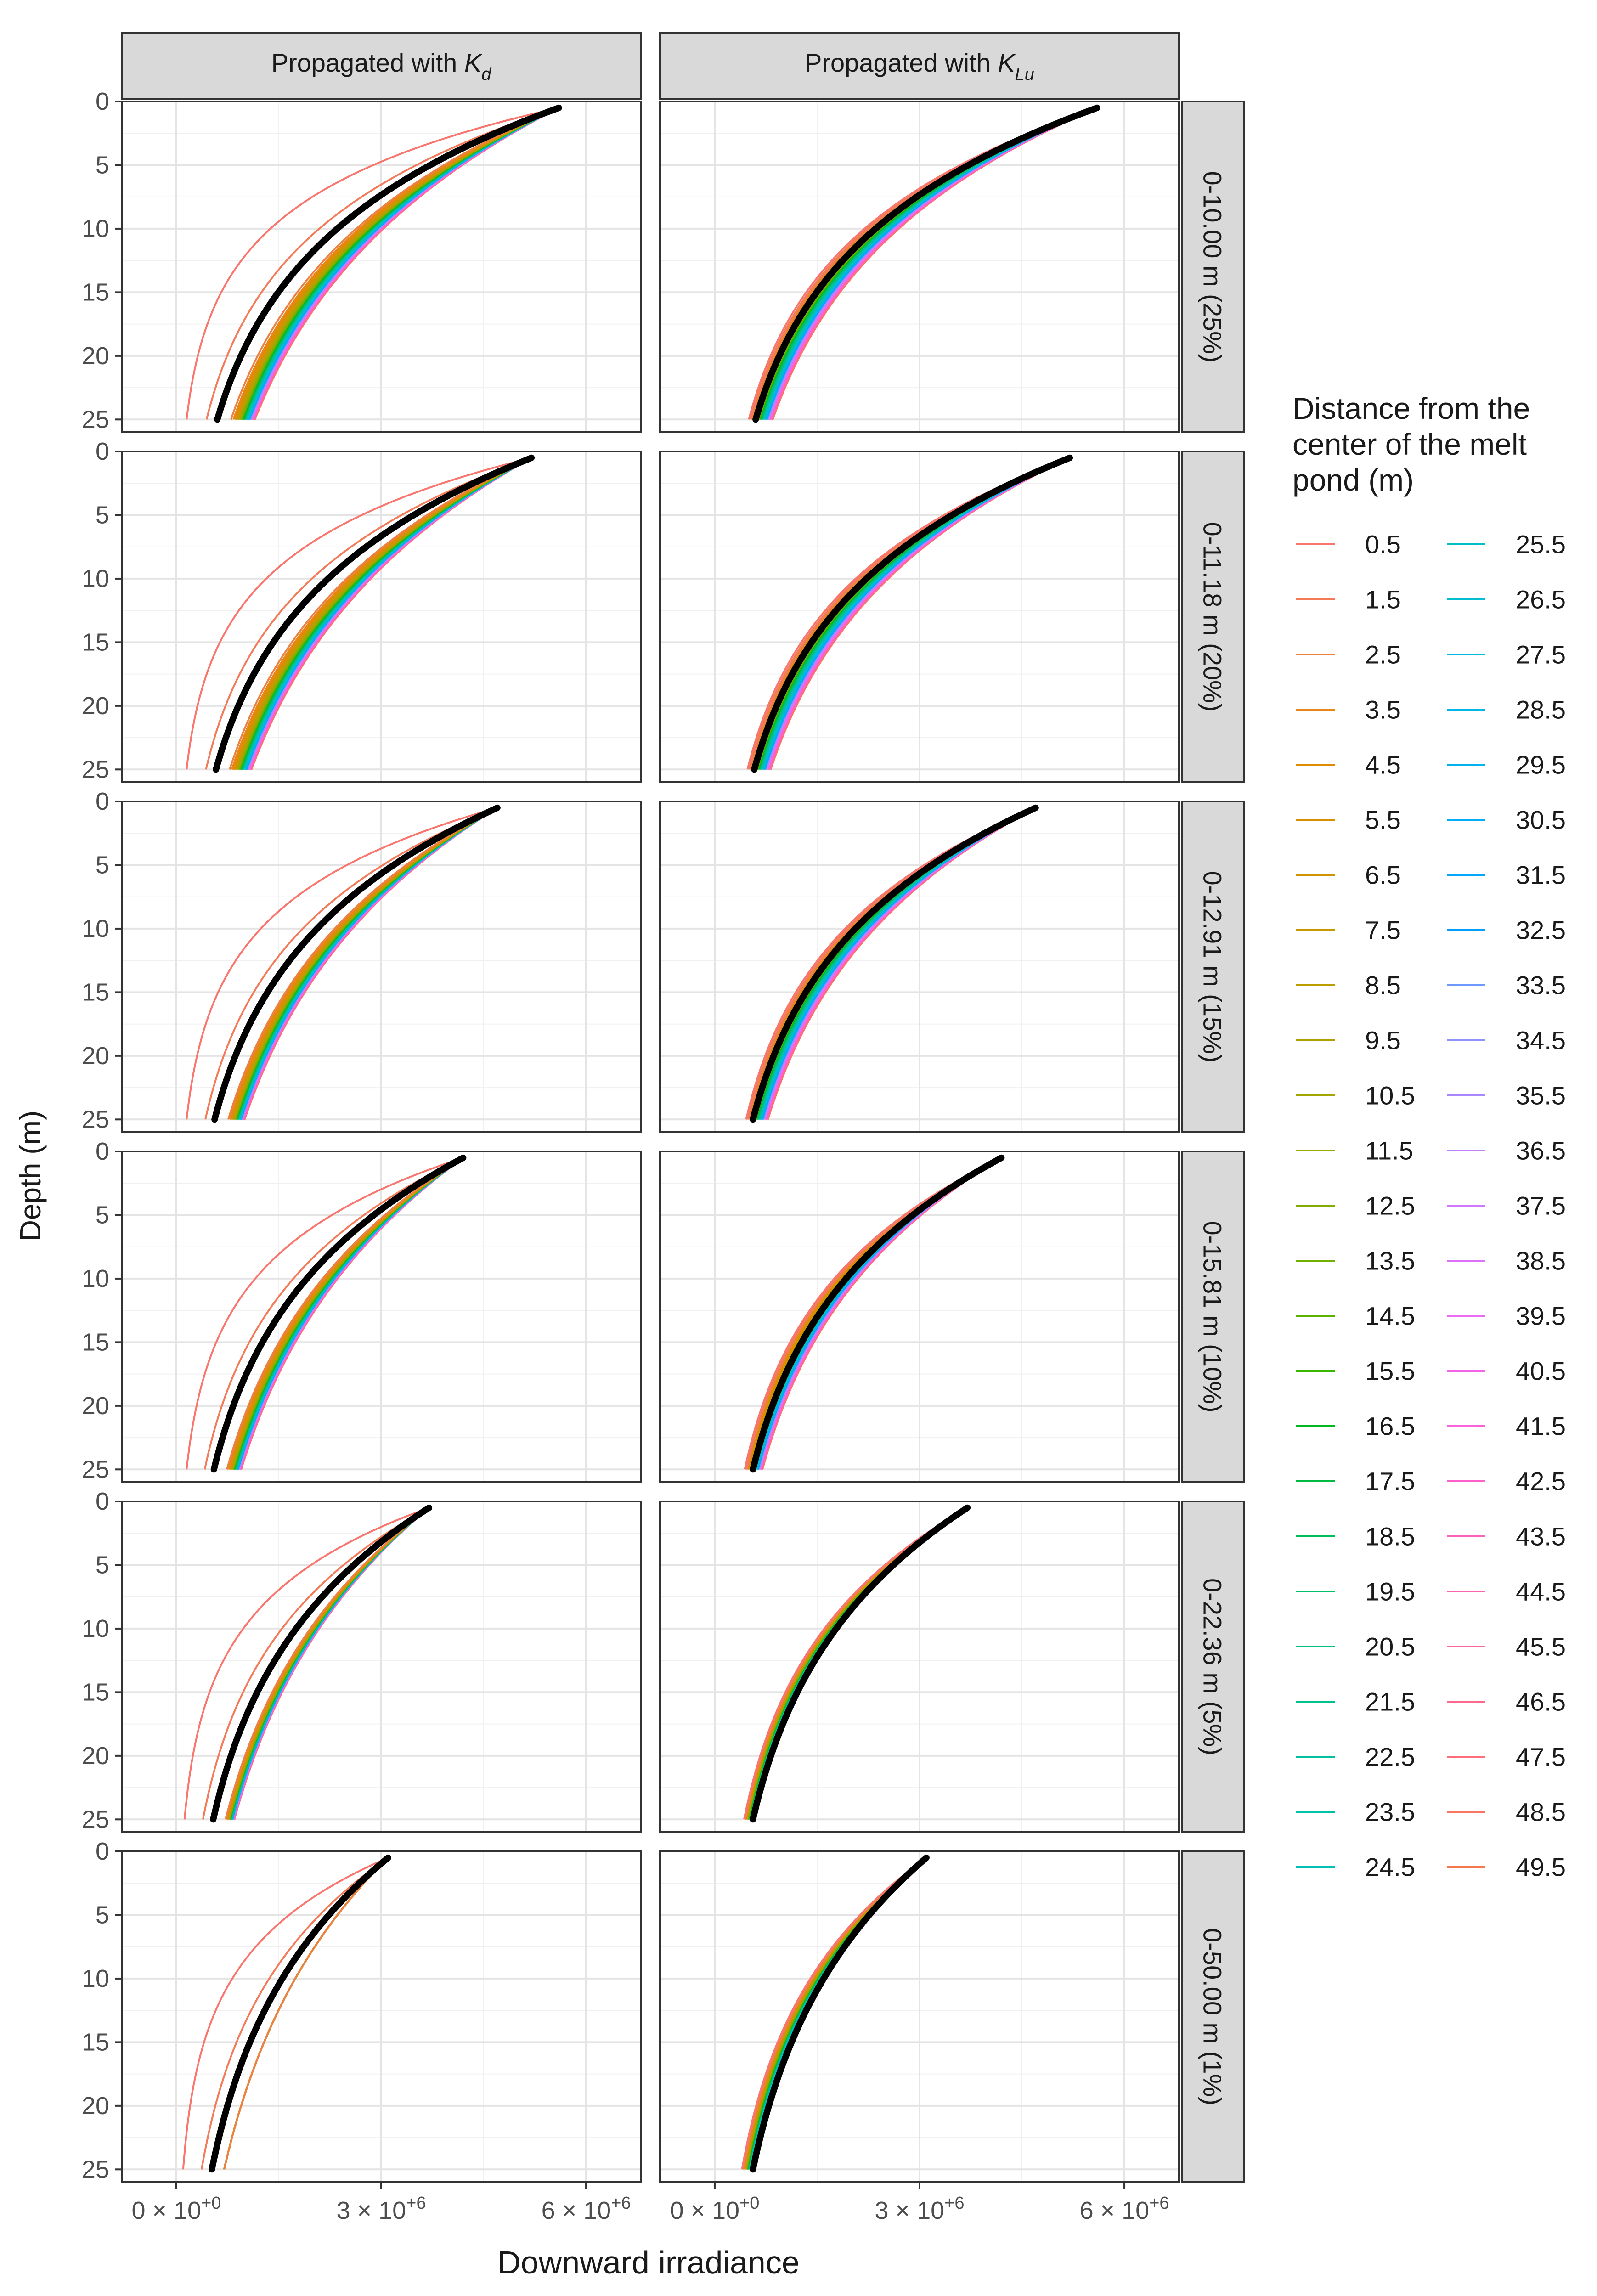 The image size is (1597, 2296). I want to click on legend-item: 49.5, so click(1506, 1867).